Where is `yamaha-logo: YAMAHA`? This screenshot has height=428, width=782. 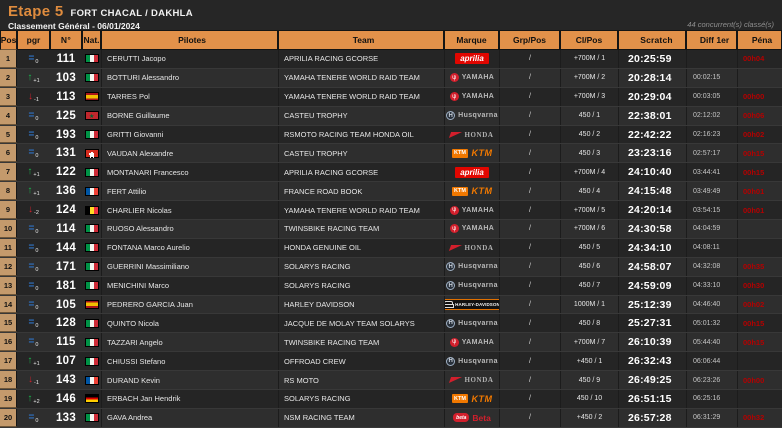
yamaha-logo: YAMAHA is located at coordinates (478, 78).